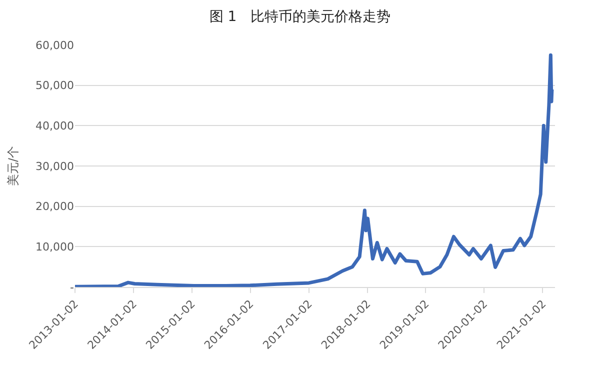  I want to click on y-tick-label: 50,000, so click(55, 85).